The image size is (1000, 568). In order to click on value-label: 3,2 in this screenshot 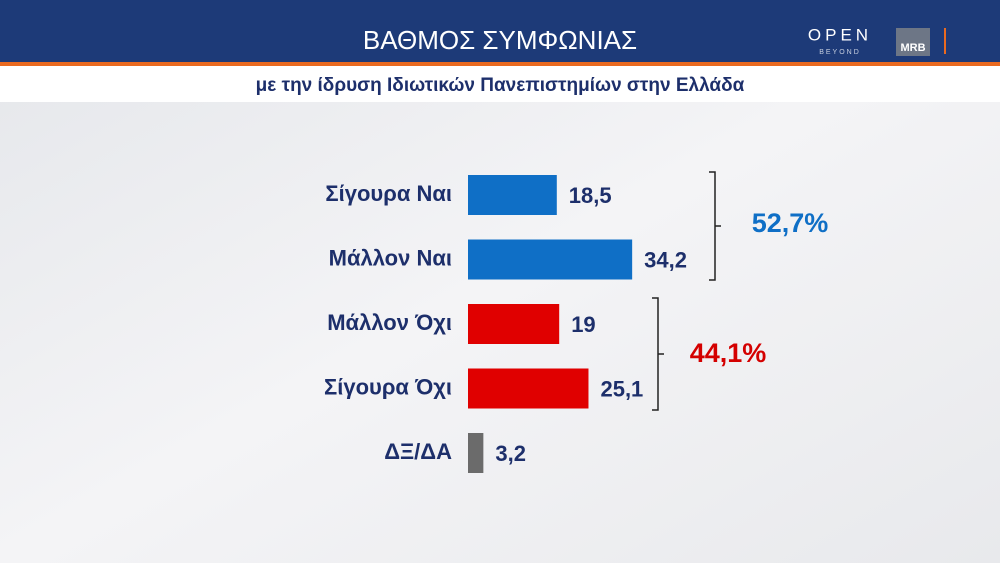, I will do `click(510, 453)`.